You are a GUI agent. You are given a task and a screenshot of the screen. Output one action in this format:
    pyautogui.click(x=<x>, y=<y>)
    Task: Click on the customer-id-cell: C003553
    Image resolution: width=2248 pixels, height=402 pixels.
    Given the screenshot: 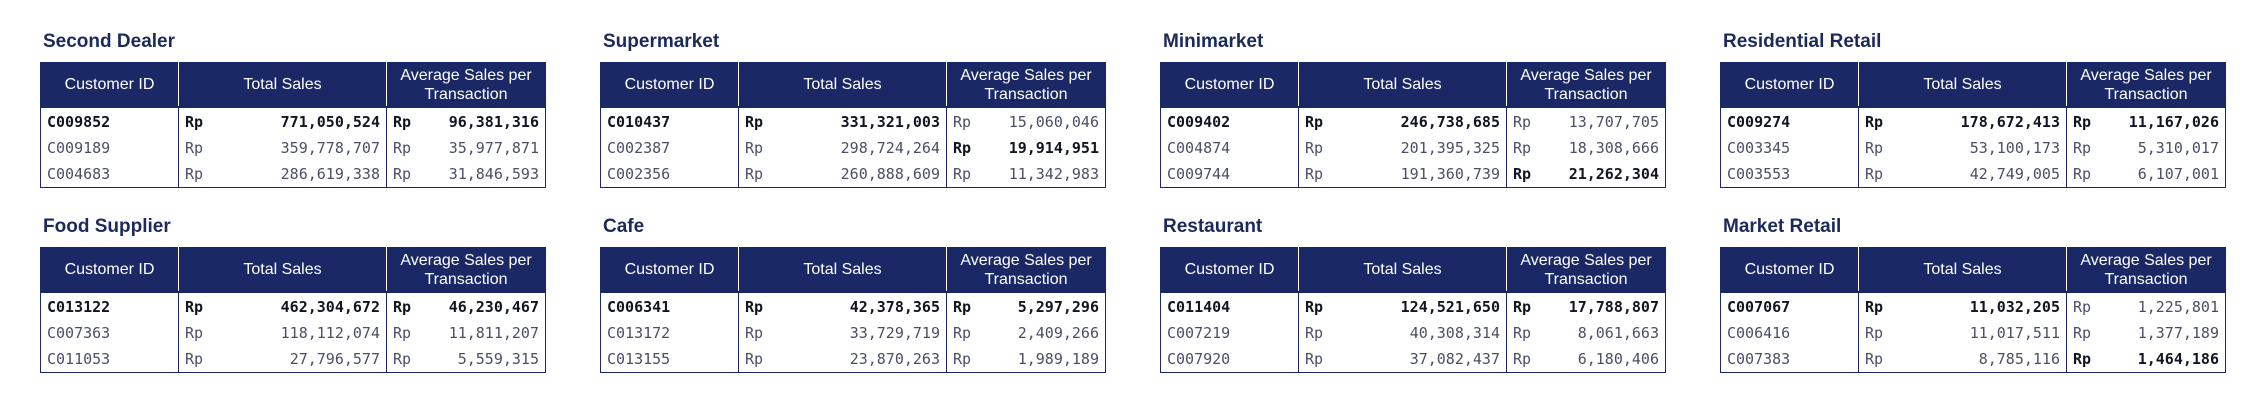 What is the action you would take?
    pyautogui.click(x=1789, y=174)
    